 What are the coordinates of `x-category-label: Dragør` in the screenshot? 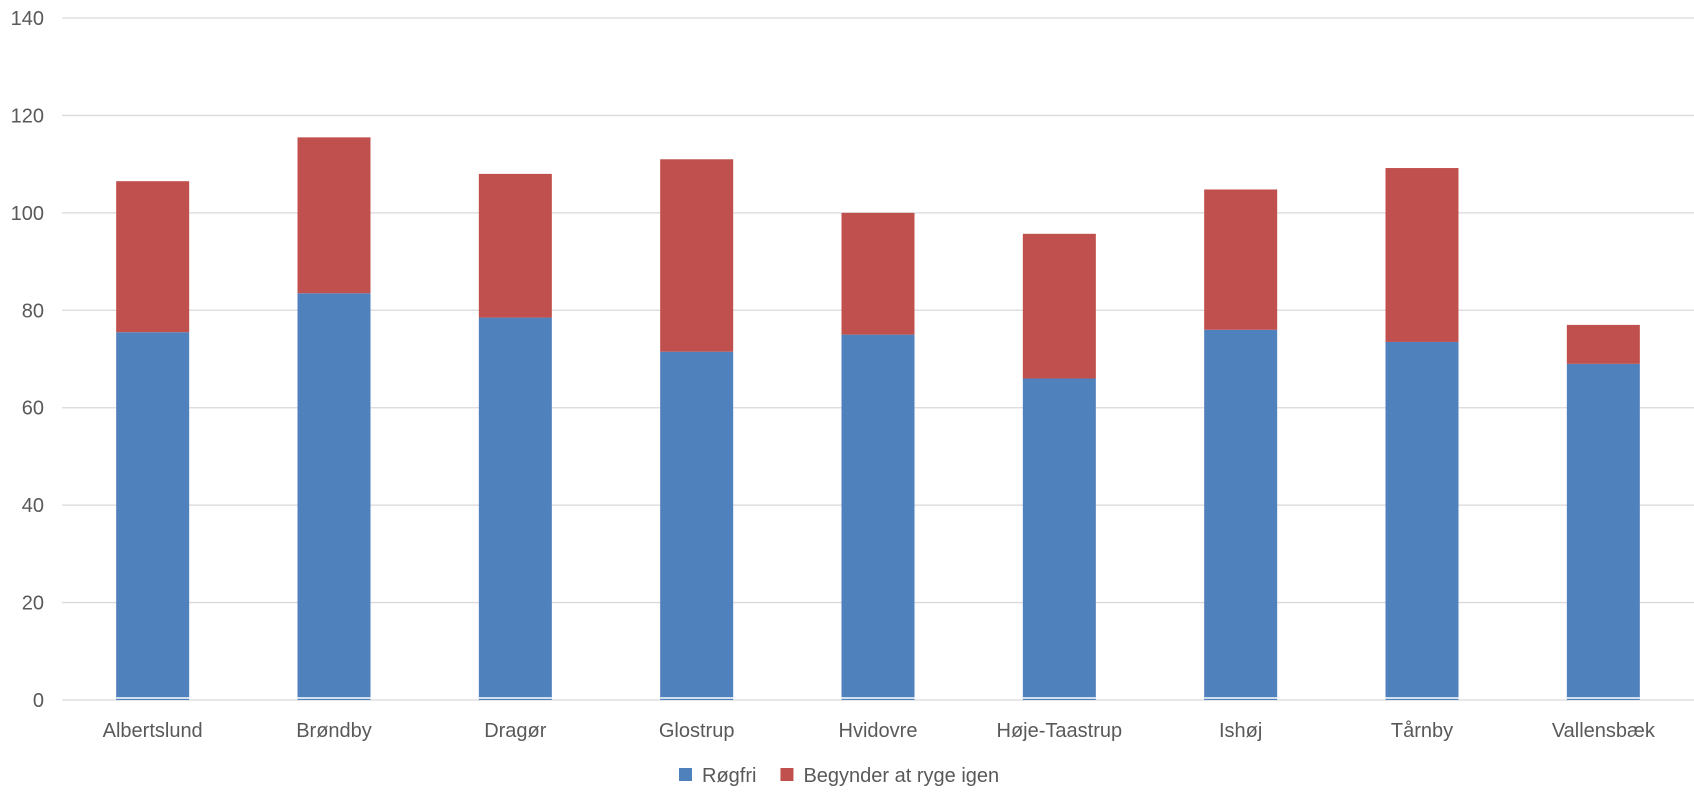 It's located at (515, 731).